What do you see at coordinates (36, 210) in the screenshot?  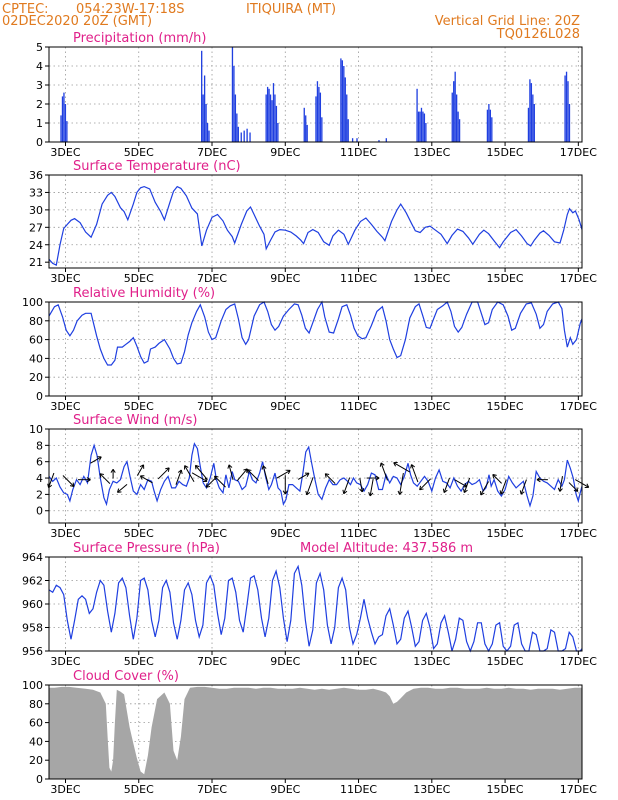 I see `y-tick-label: 30` at bounding box center [36, 210].